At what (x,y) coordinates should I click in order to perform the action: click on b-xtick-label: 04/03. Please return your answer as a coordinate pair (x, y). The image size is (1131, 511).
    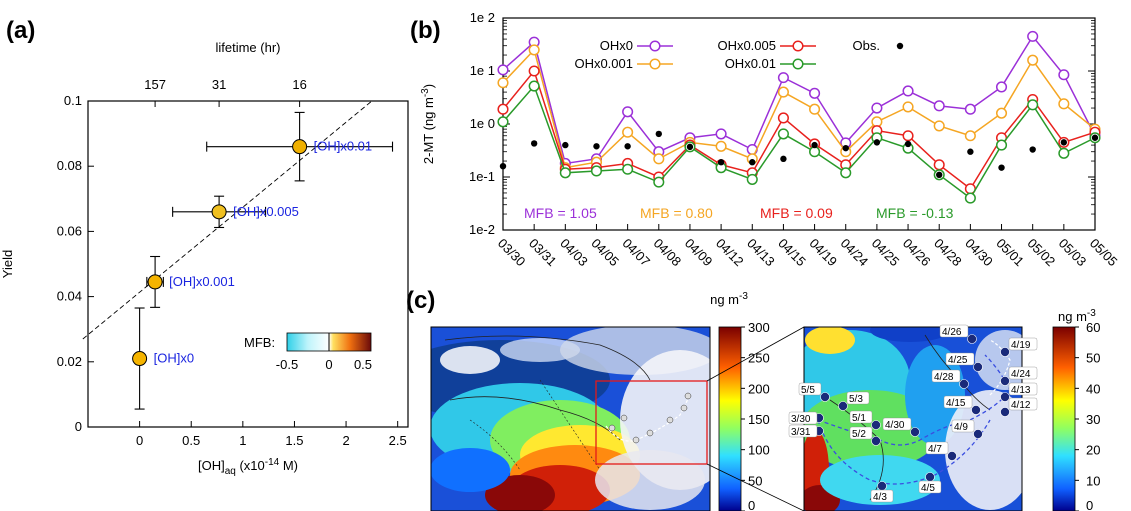
    Looking at the image, I should click on (574, 253).